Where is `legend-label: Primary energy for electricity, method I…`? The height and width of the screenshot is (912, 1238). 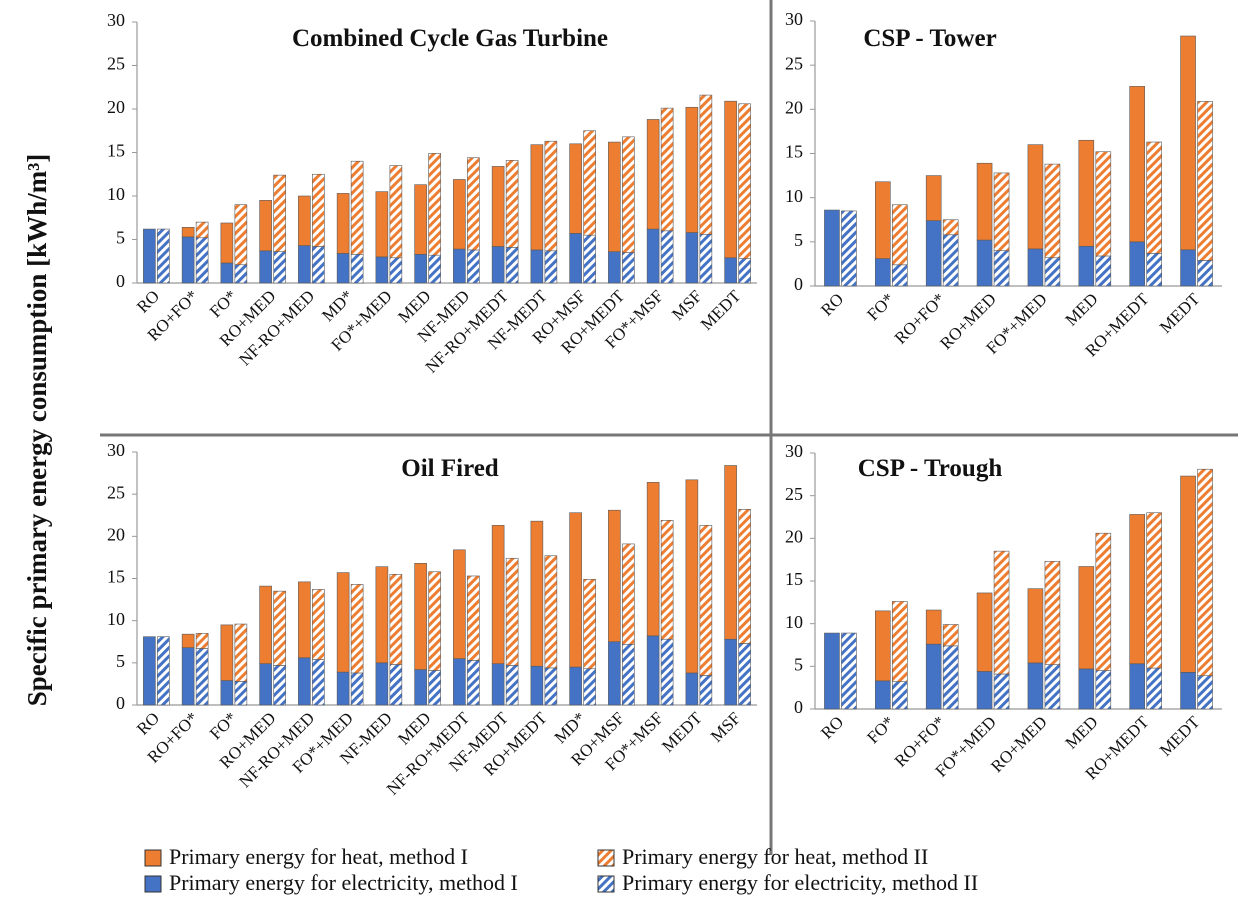
legend-label: Primary energy for electricity, method I… is located at coordinates (800, 882).